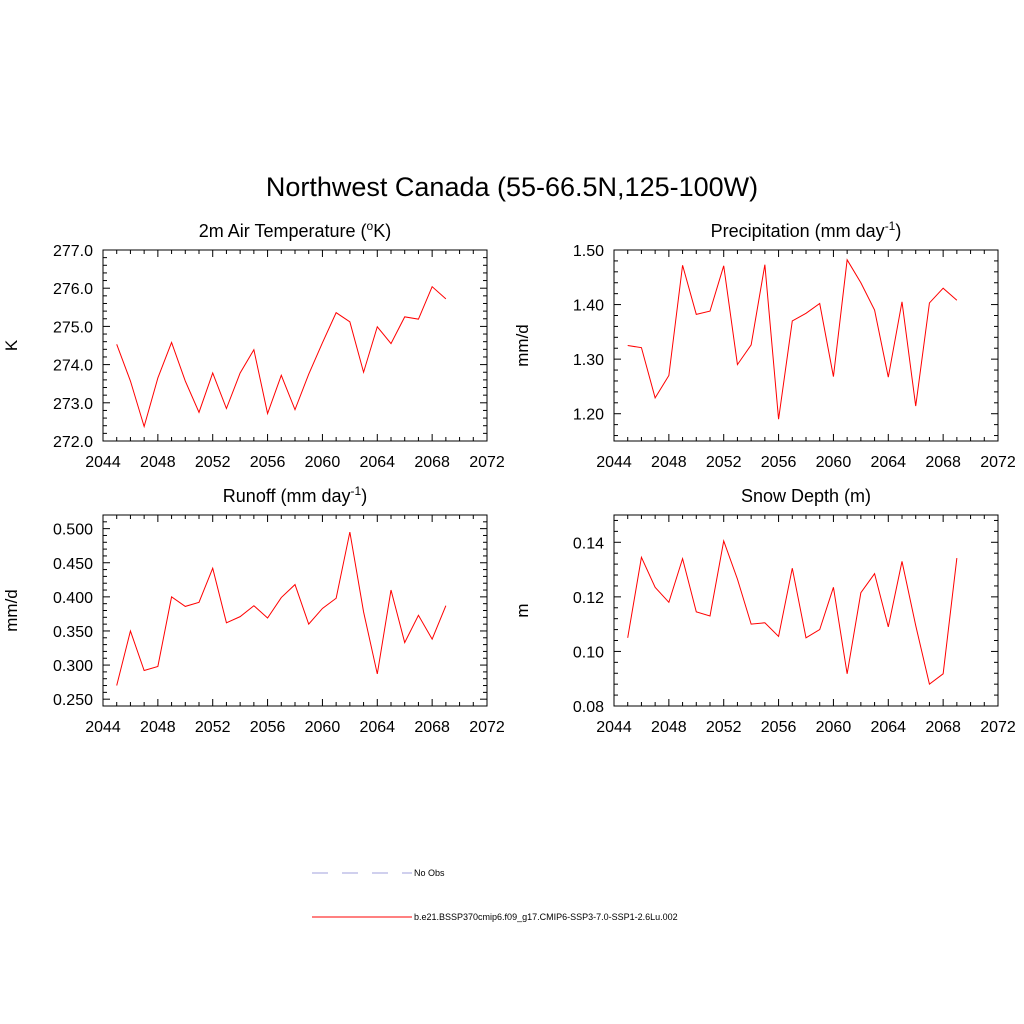  What do you see at coordinates (522, 345) in the screenshot?
I see `y-axis-label-precipitation: mm/d` at bounding box center [522, 345].